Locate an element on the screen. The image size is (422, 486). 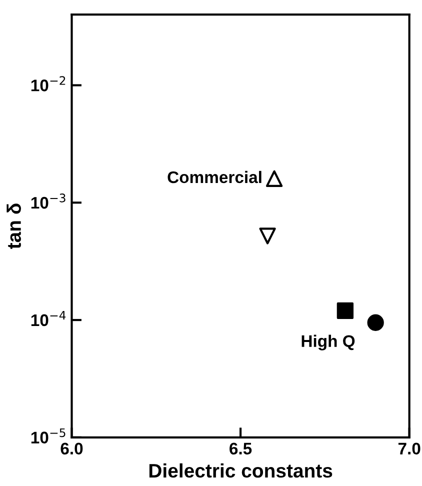
x-axis-title: Dielectric constants is located at coordinates (240, 470).